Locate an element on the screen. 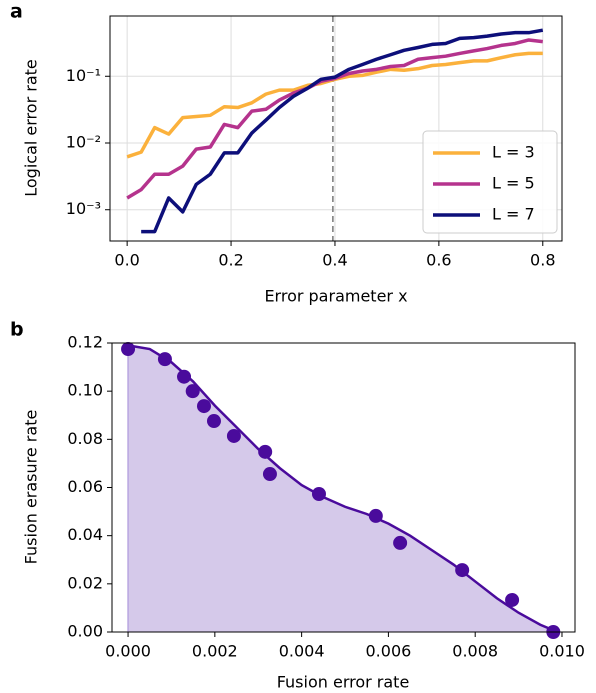 This screenshot has width=596, height=693. y-tick-label: 0.04 is located at coordinates (85, 534).